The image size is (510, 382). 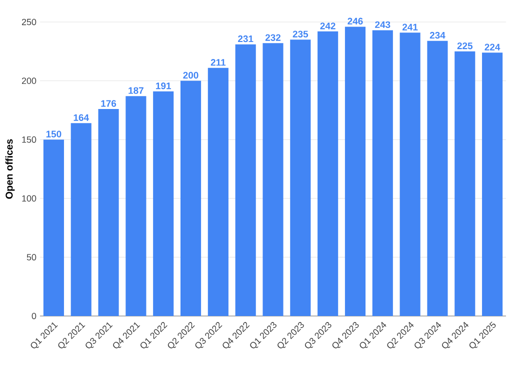 I want to click on data-label: 200, so click(x=190, y=75).